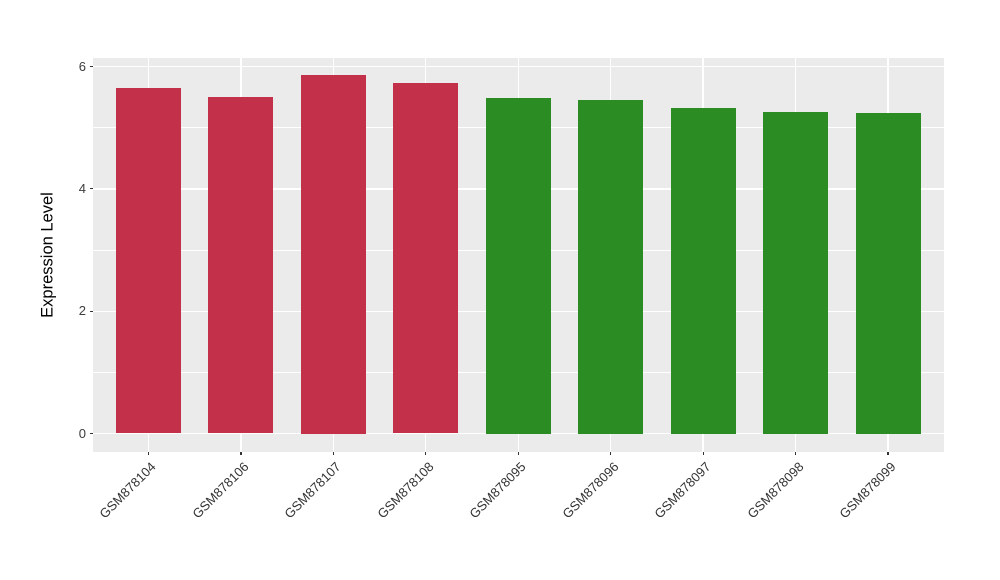 Image resolution: width=1000 pixels, height=580 pixels. I want to click on bar-GSM878099, so click(888, 273).